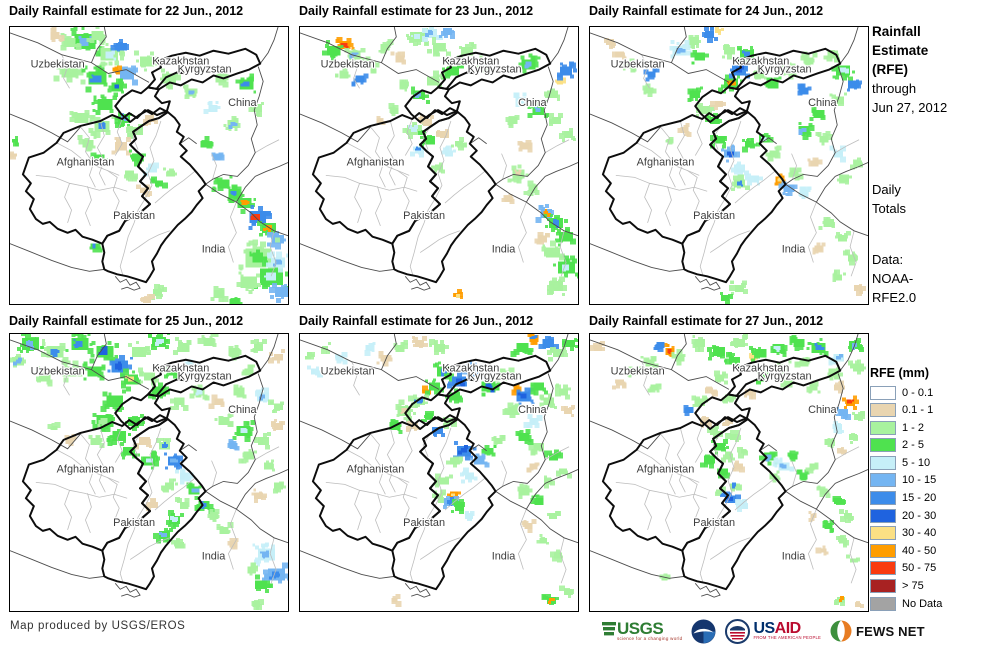 The height and width of the screenshot is (649, 983). What do you see at coordinates (926, 515) in the screenshot?
I see `legend-item: 20 - 30` at bounding box center [926, 515].